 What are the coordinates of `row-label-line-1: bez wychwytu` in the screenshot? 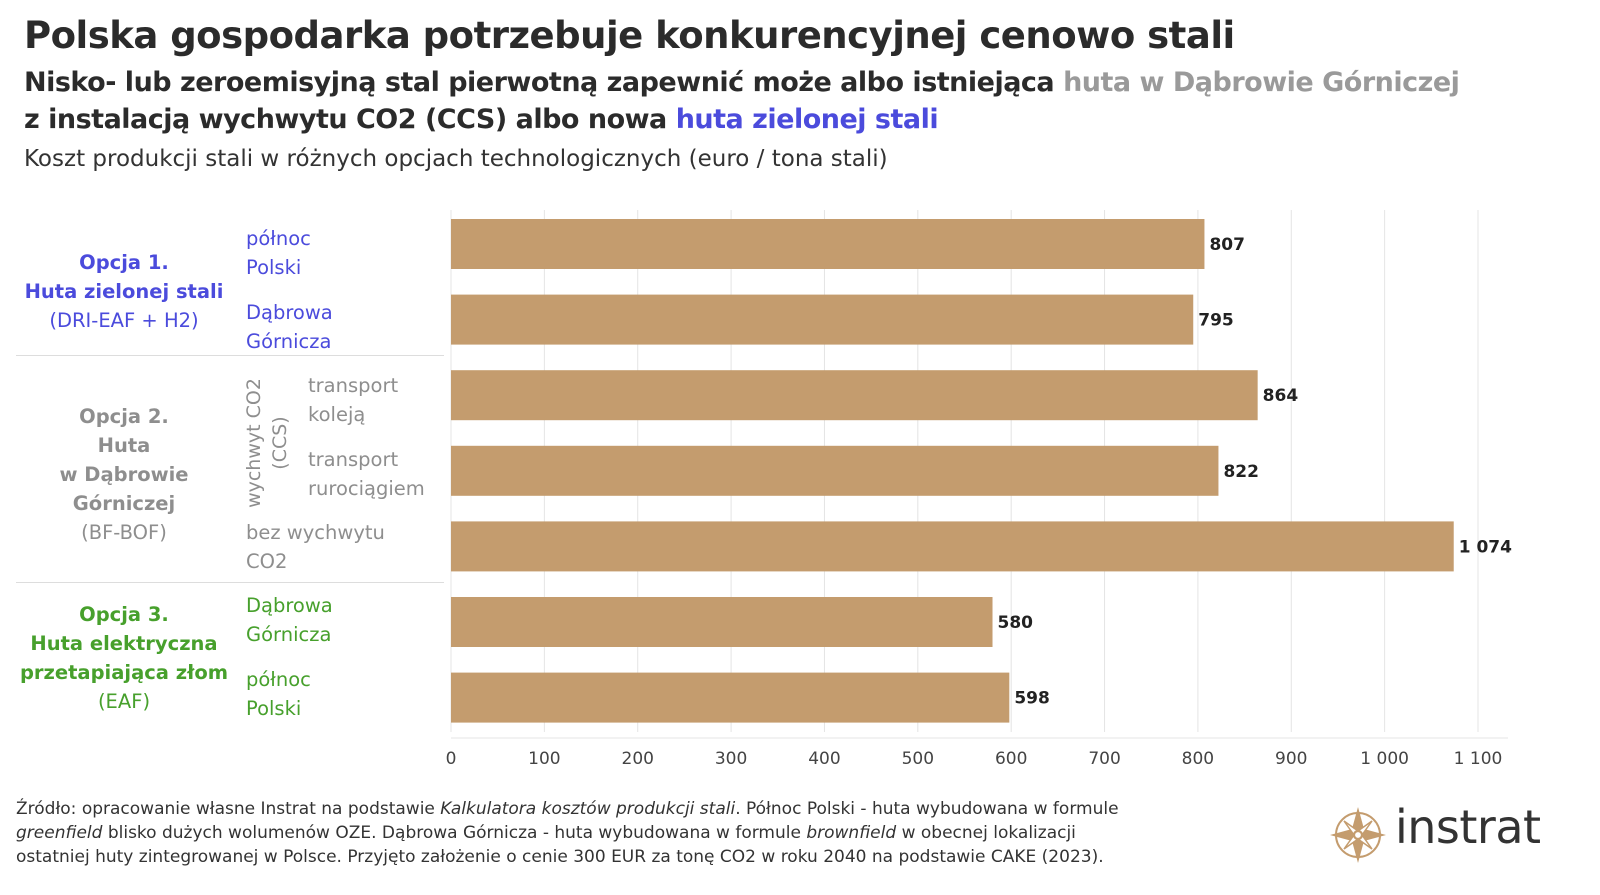 It's located at (315, 532).